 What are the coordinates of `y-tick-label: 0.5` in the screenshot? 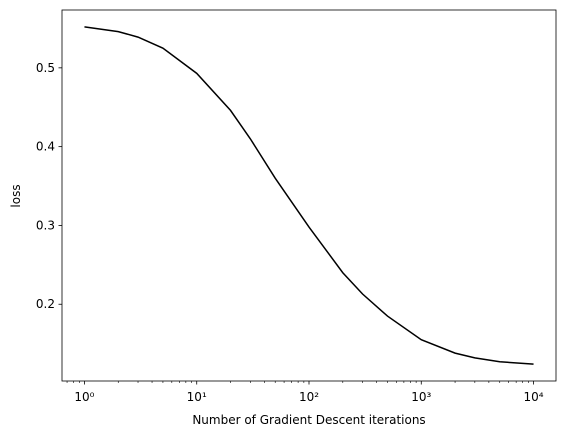 It's located at (45, 68).